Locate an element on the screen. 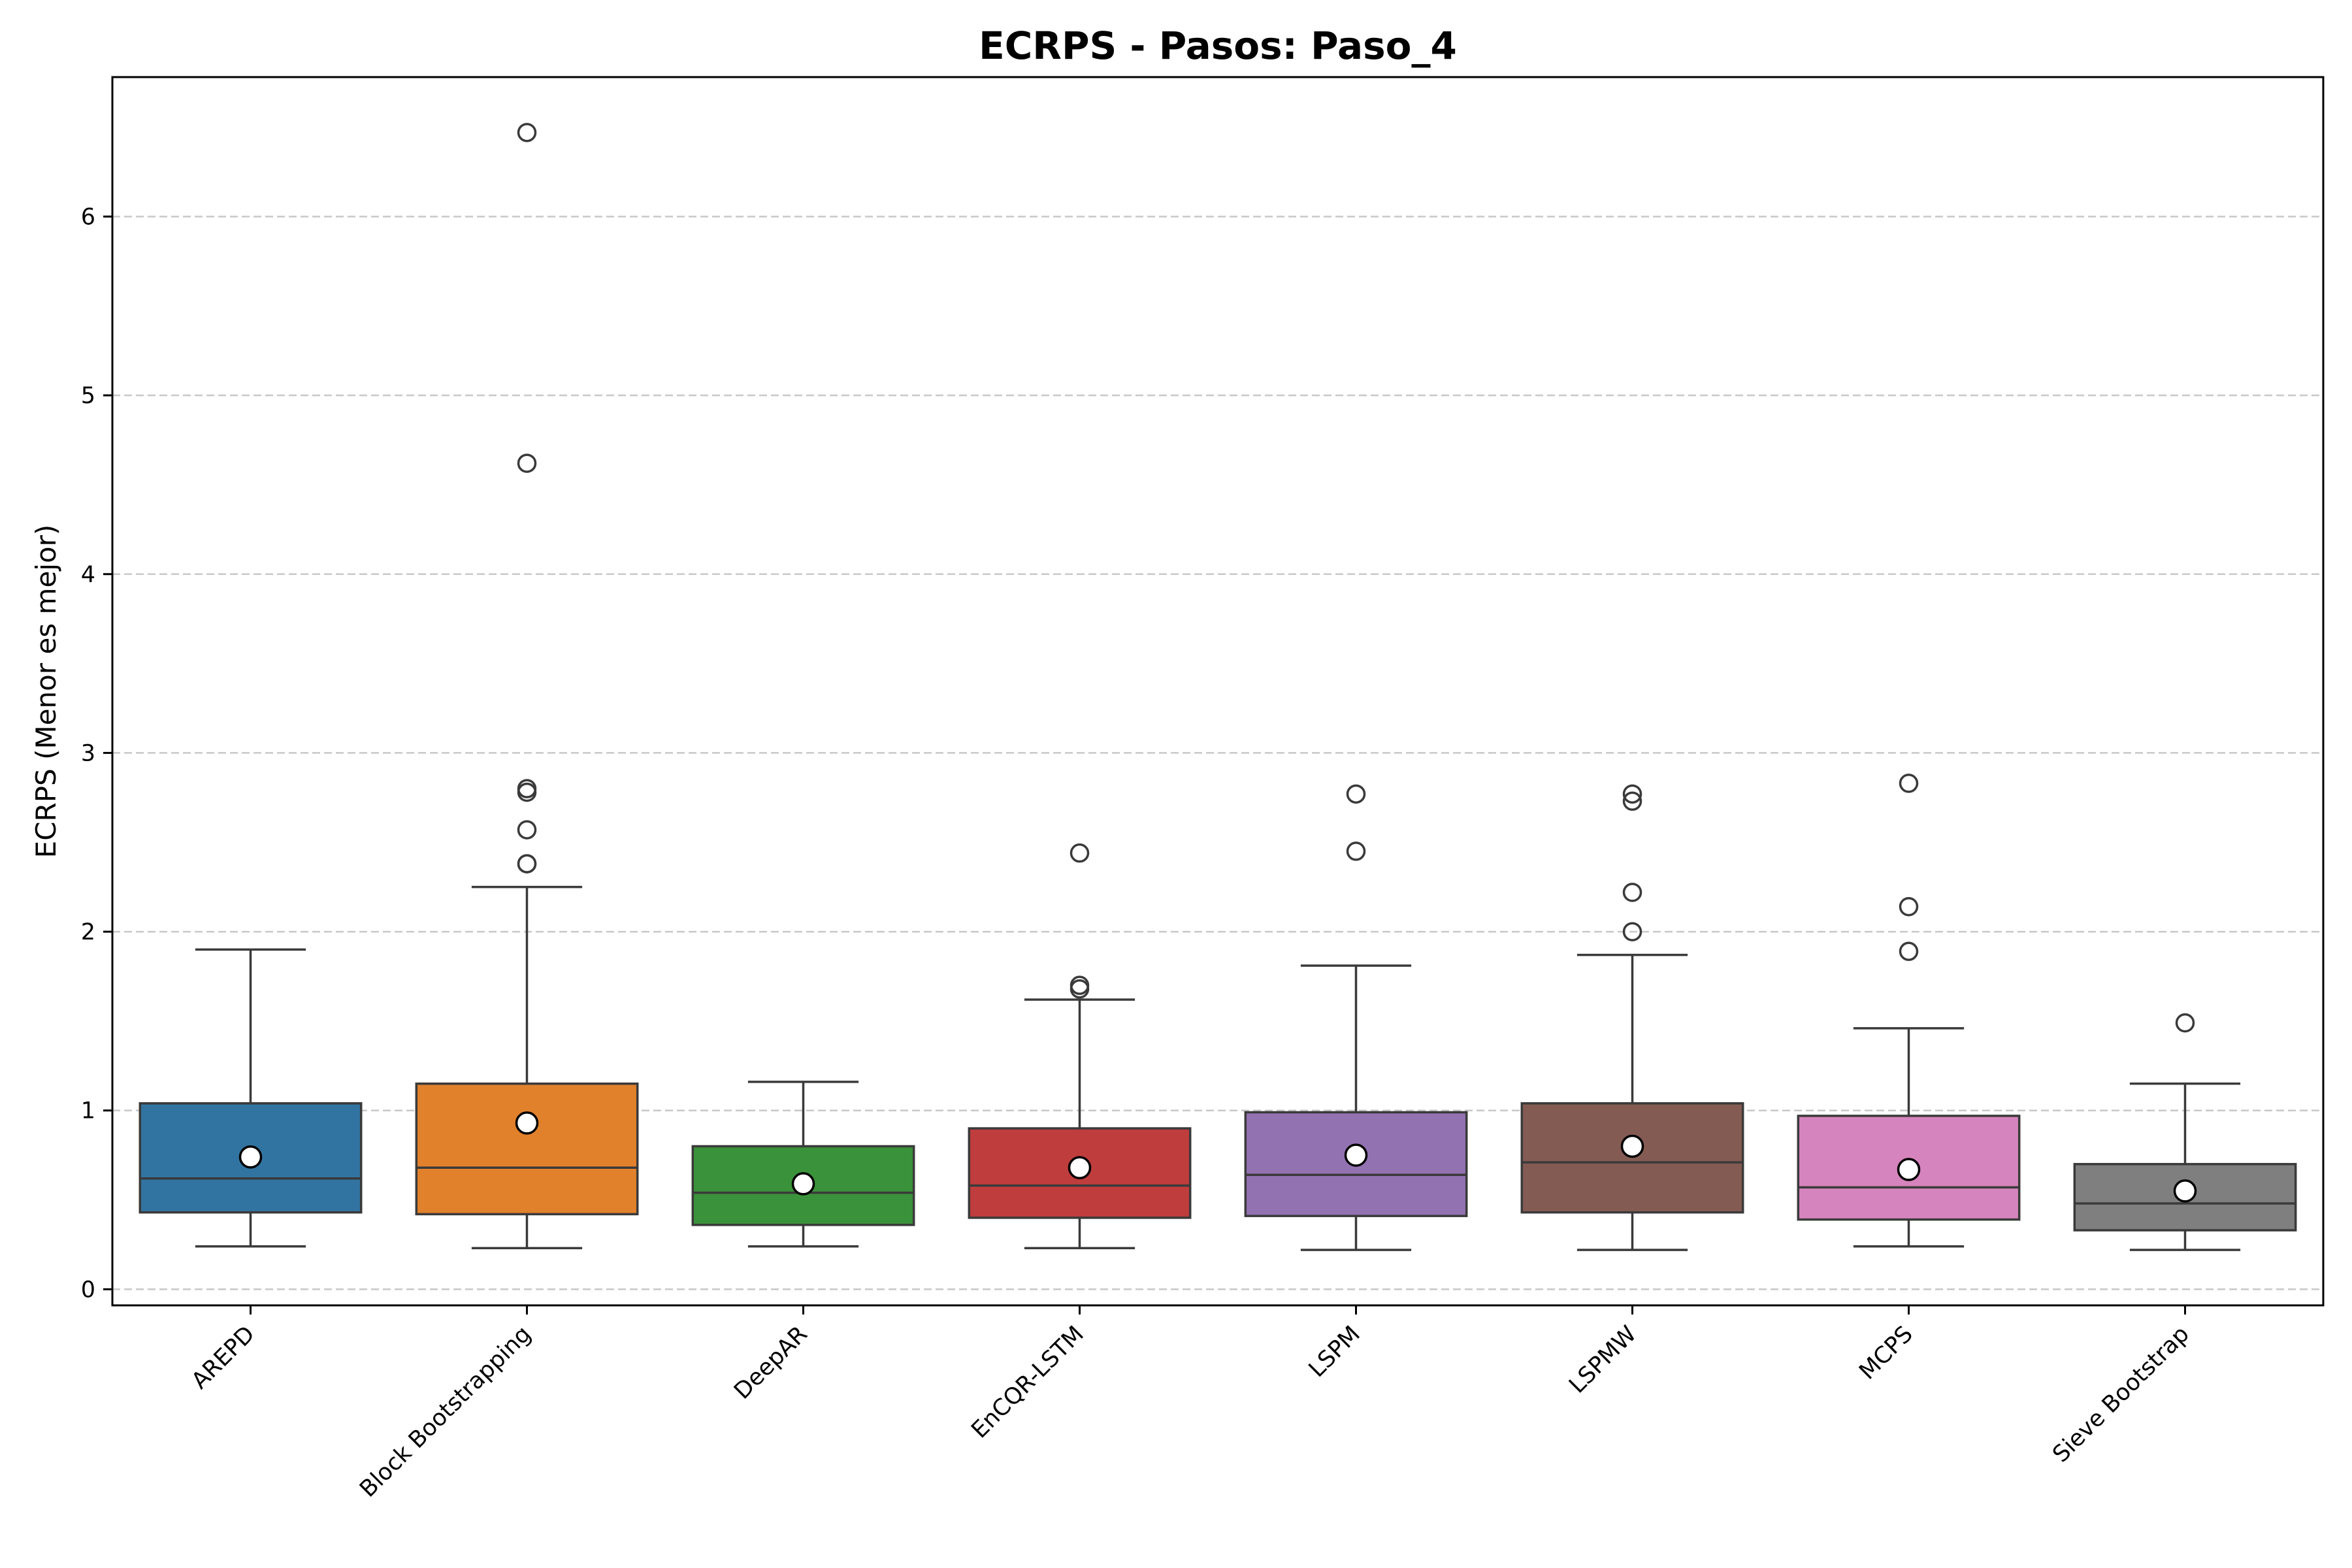 This screenshot has width=2352, height=1568. y-axis-label: ECRPS (Menor es mejor) is located at coordinates (46, 691).